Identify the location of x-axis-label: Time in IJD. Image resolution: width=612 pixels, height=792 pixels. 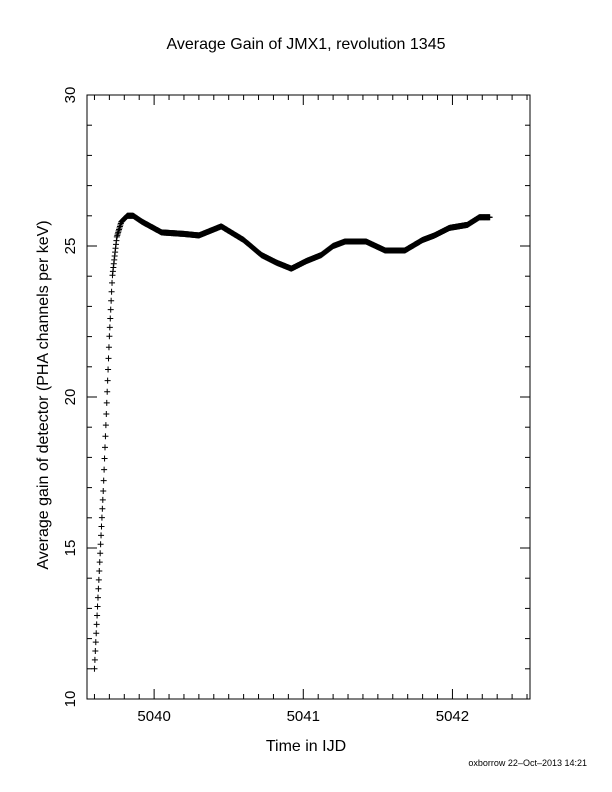
(306, 746).